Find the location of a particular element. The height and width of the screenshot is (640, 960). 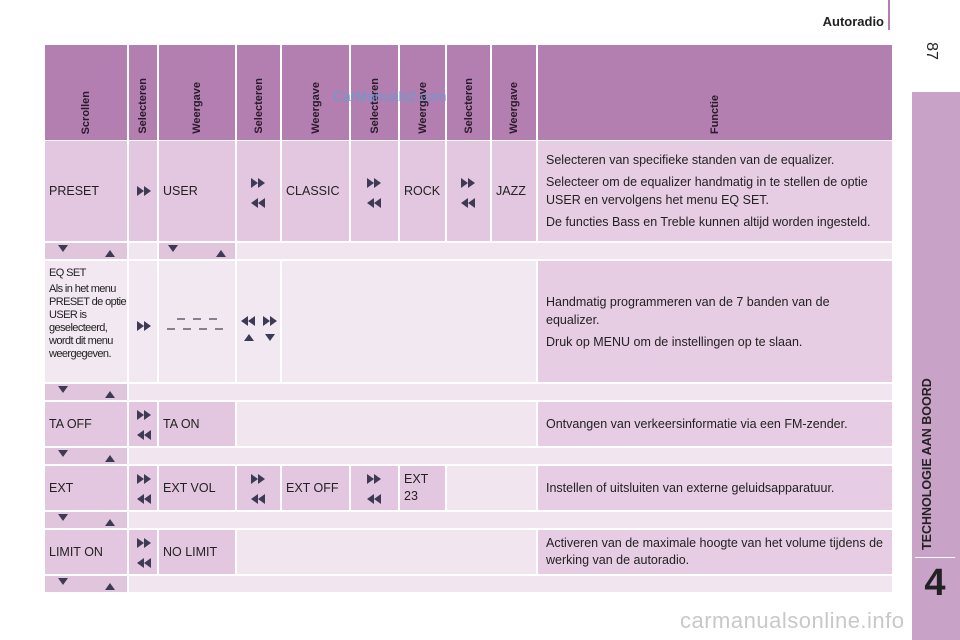

cell: EXT OFF is located at coordinates (315, 488).